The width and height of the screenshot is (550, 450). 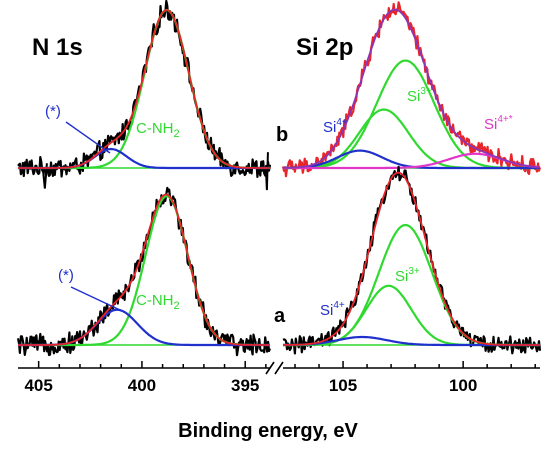 I want to click on annotation-arrow-b, so click(x=88, y=137).